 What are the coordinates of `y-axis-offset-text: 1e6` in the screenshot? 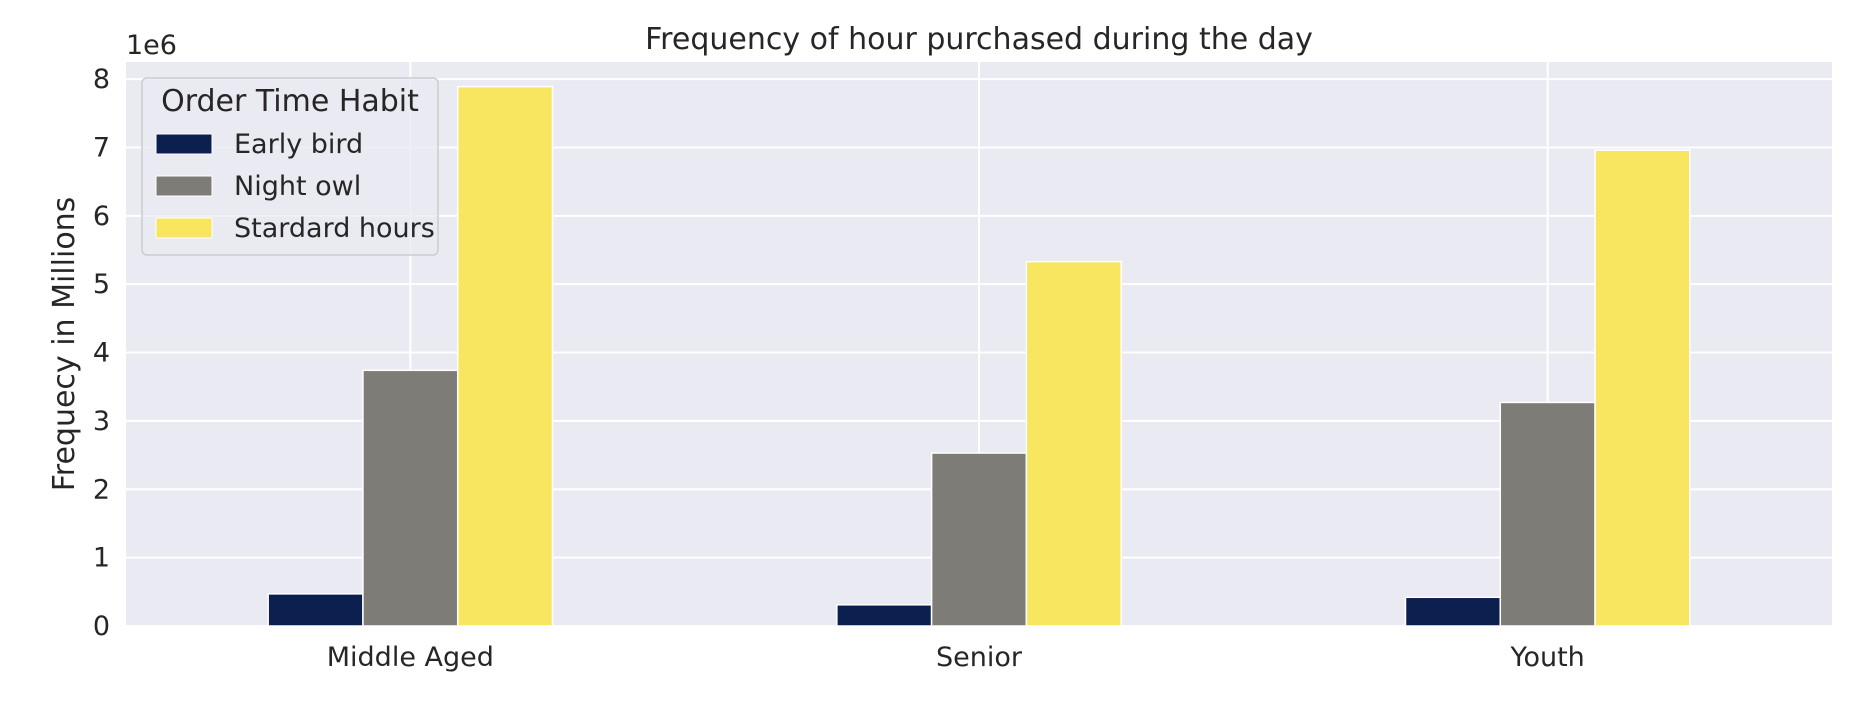 It's located at (151, 45).